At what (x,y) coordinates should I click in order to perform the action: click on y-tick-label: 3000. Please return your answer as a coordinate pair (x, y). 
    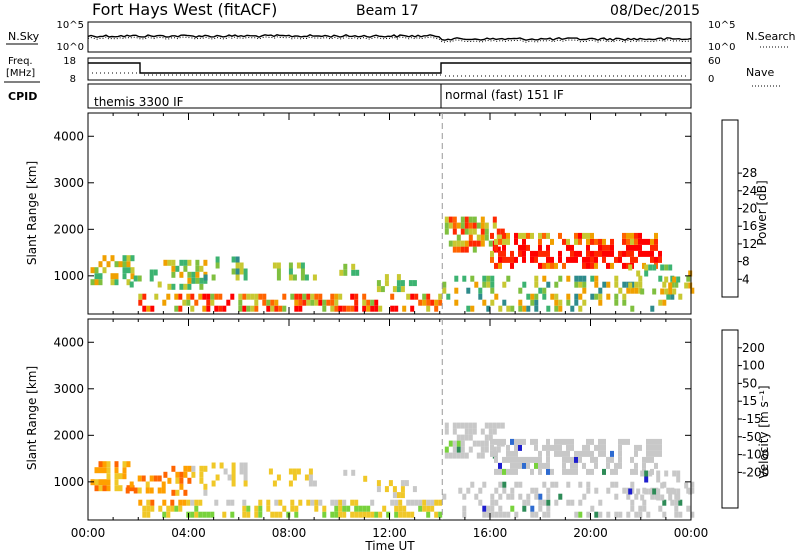
    Looking at the image, I should click on (68, 389).